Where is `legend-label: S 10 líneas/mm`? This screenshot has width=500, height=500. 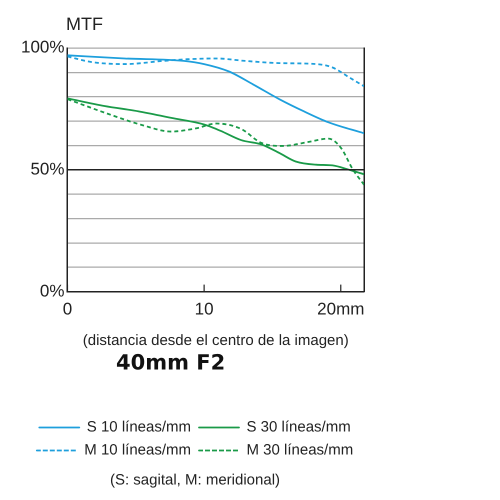
legend-label: S 10 líneas/mm is located at coordinates (139, 427).